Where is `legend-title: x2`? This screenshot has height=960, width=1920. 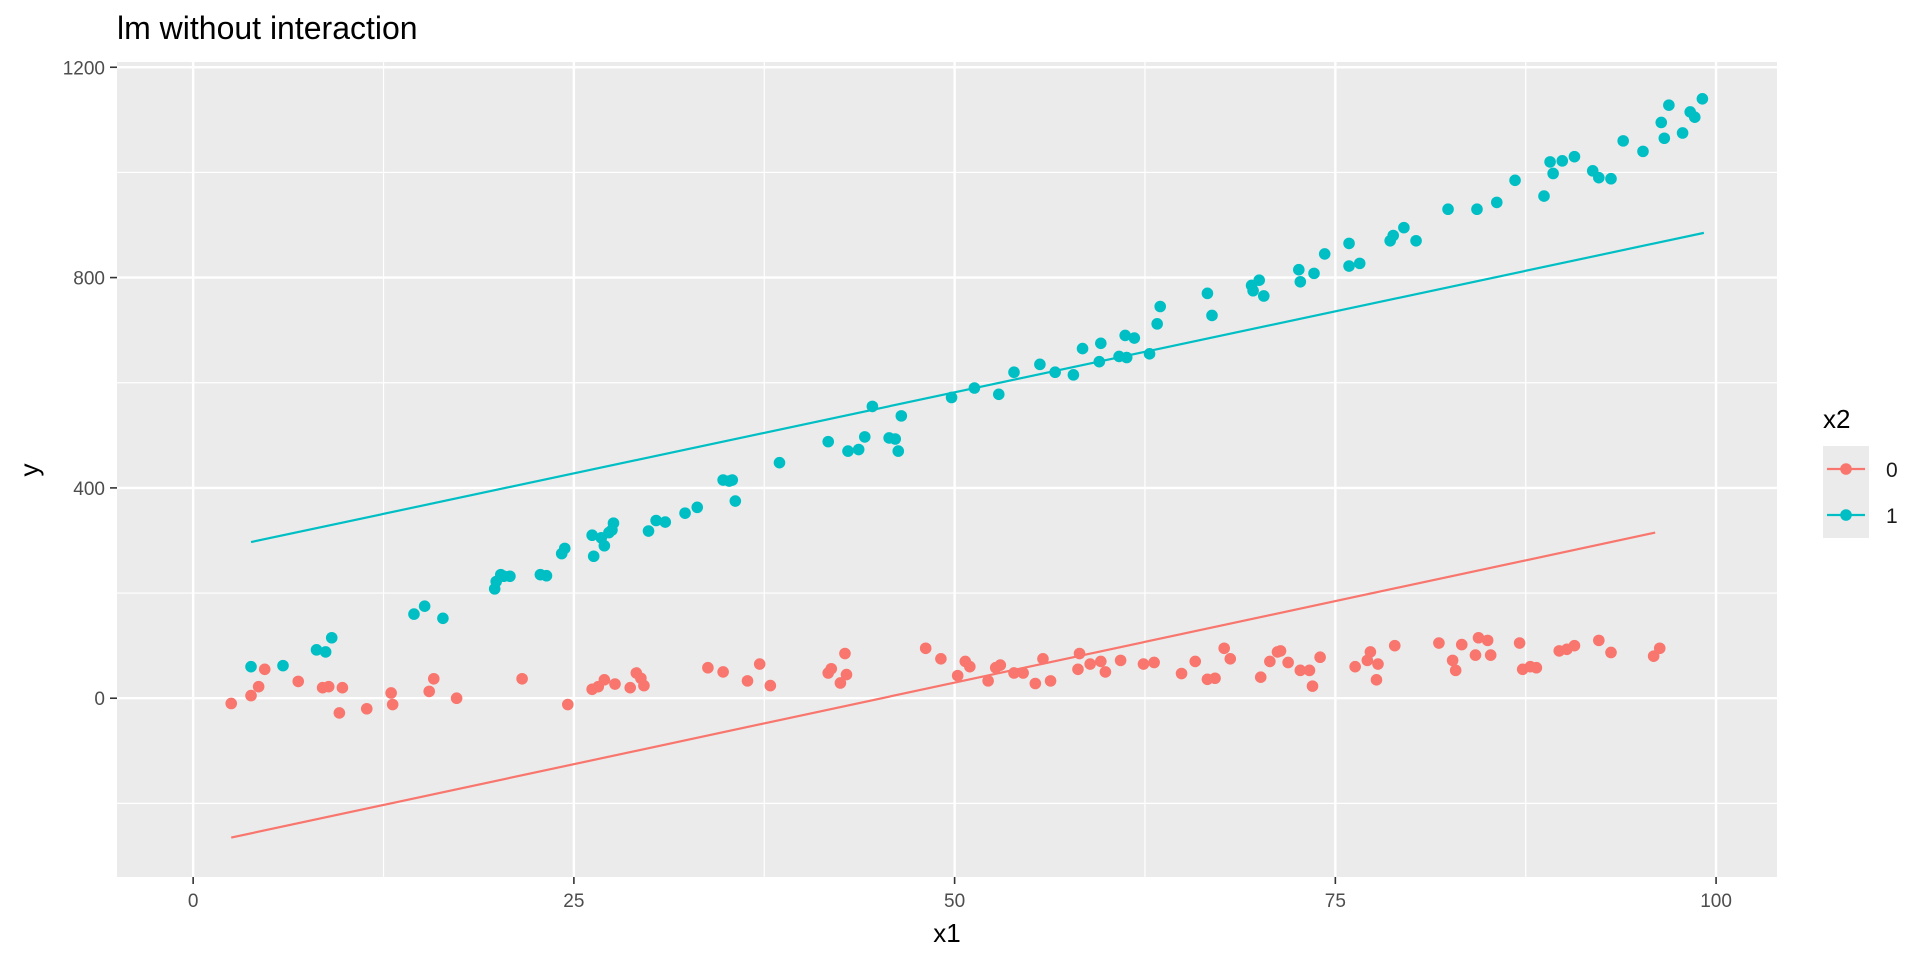 legend-title: x2 is located at coordinates (1836, 419).